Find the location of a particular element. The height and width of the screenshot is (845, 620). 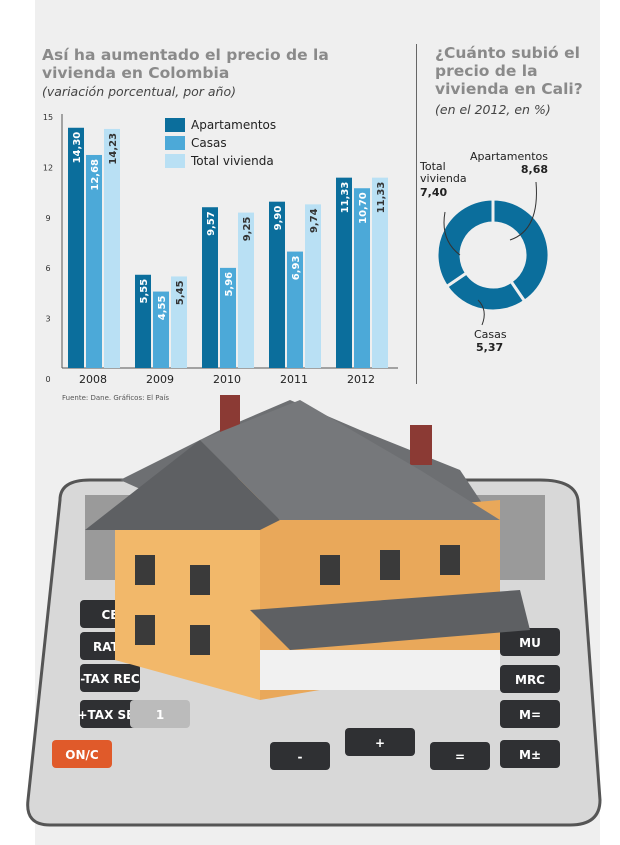

bar-data-label: 5,45 is located at coordinates (180, 292).